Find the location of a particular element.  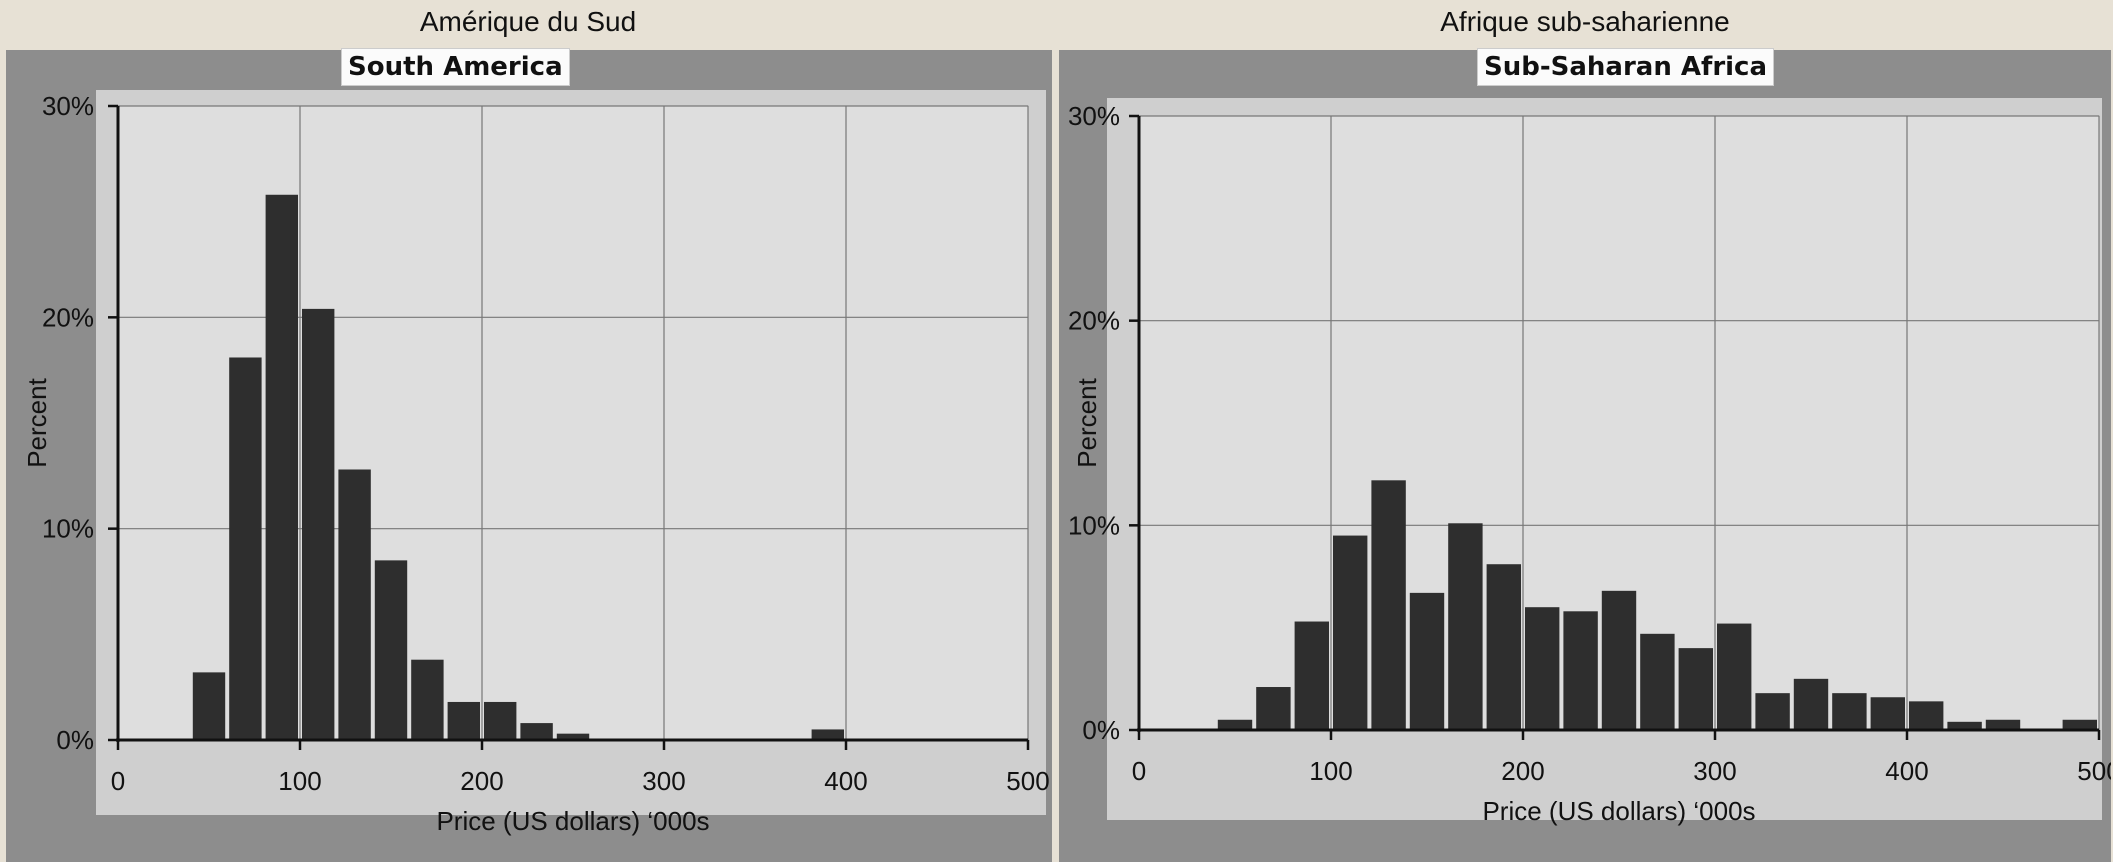

panel-caption: Afrique sub-saharienne is located at coordinates (1585, 21).